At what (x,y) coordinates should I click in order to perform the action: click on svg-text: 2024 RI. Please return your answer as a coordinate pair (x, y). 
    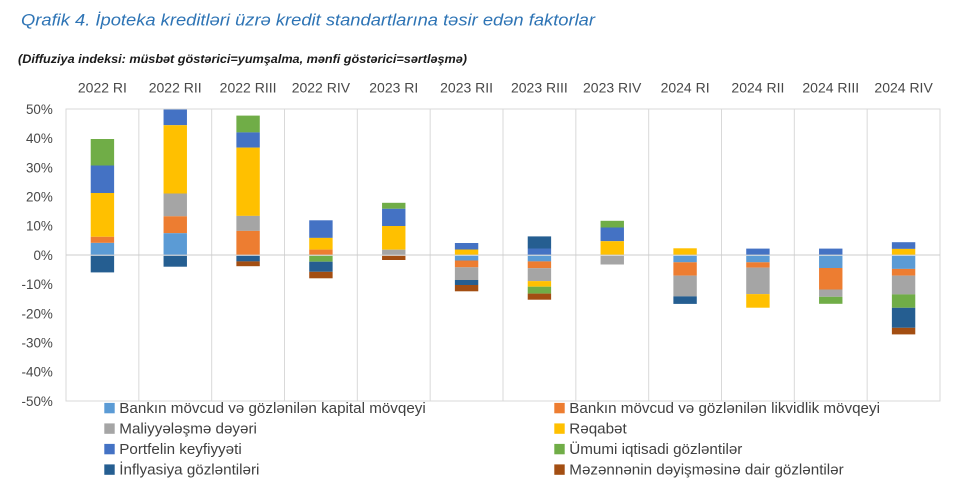
    Looking at the image, I should click on (685, 87).